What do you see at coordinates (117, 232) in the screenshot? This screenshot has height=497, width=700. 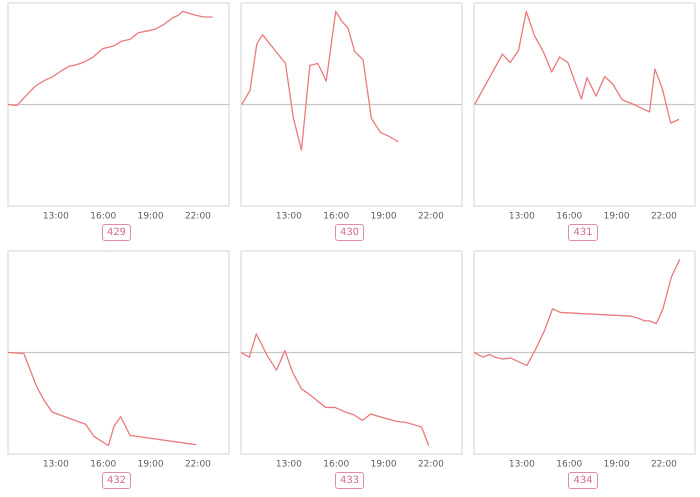 I see `text: 429` at bounding box center [117, 232].